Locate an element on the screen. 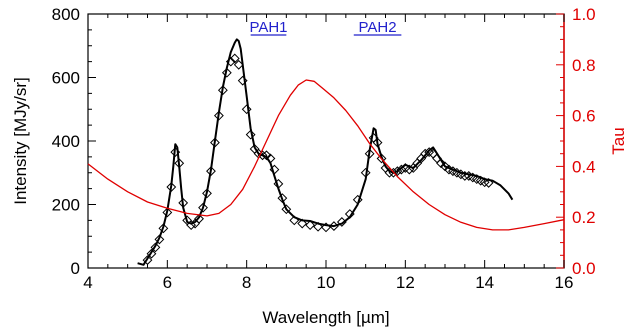  y-tick-label: 400 is located at coordinates (66, 141).